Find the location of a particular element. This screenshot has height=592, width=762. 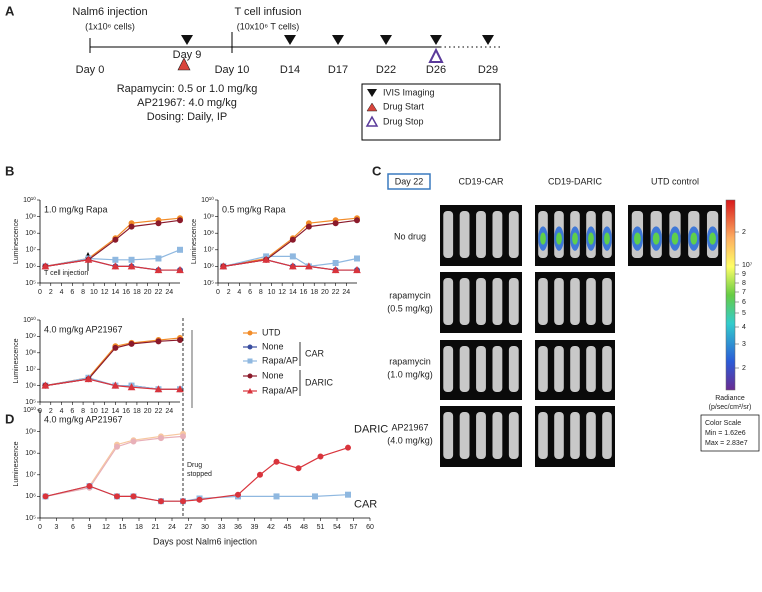

x-tick-label: 51 is located at coordinates (321, 527).